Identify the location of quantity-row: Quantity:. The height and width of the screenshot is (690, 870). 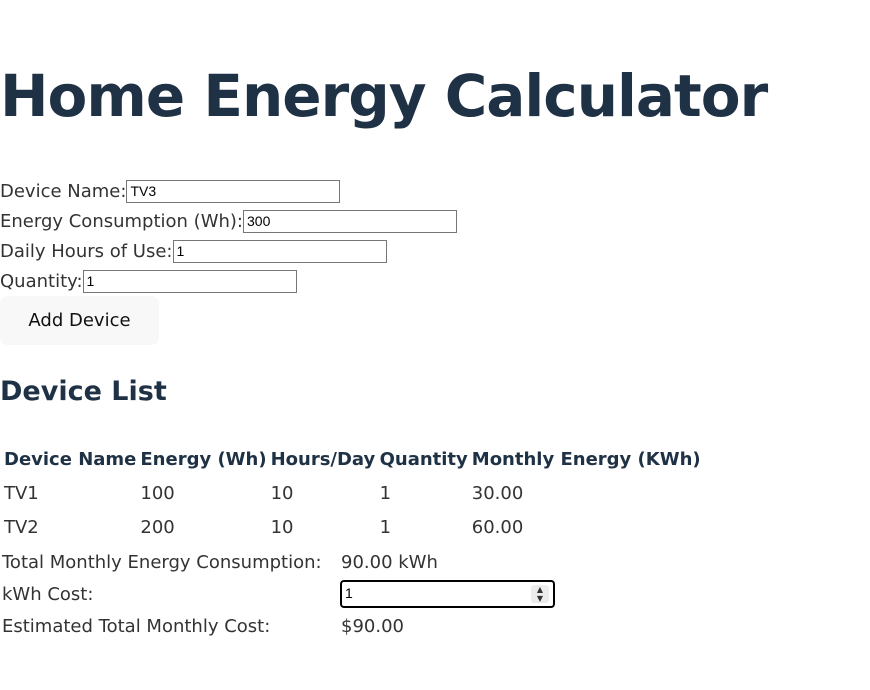
(228, 281).